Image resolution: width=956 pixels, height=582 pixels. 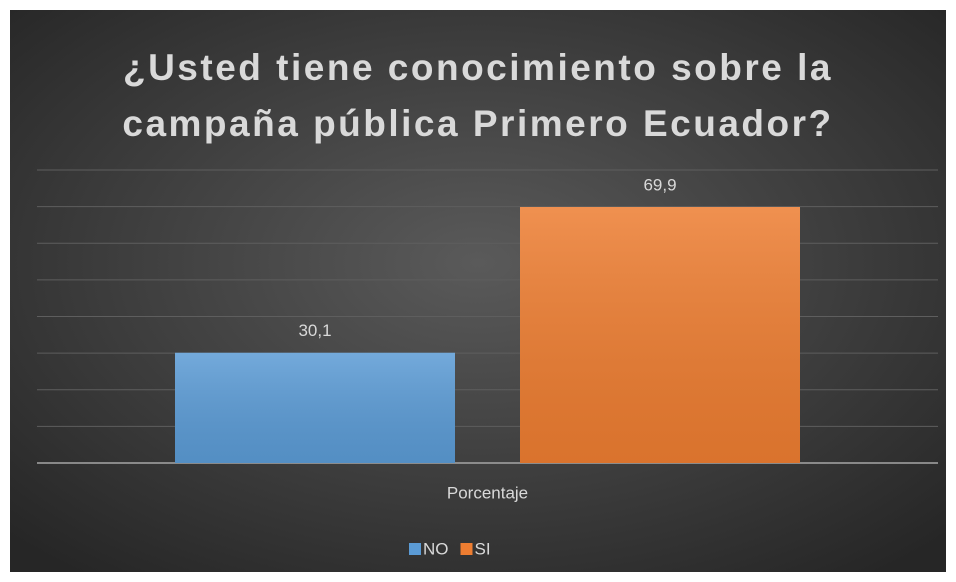 What do you see at coordinates (659, 184) in the screenshot?
I see `data-label: 69,9` at bounding box center [659, 184].